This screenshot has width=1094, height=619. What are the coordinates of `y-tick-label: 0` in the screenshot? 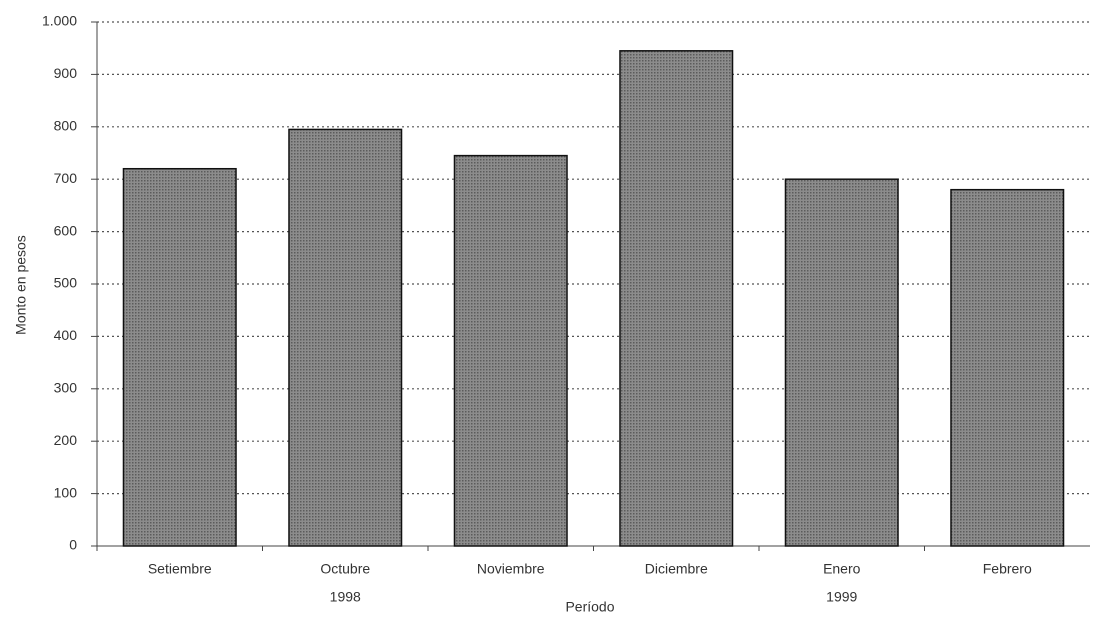 It's located at (73, 545).